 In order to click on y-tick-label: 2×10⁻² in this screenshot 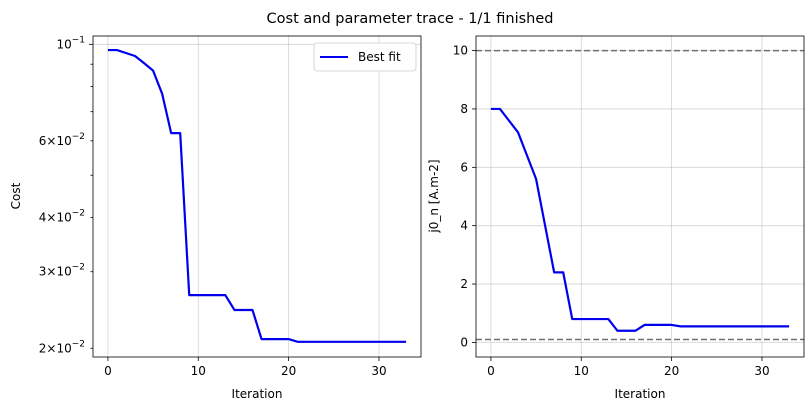, I will do `click(62, 347)`.